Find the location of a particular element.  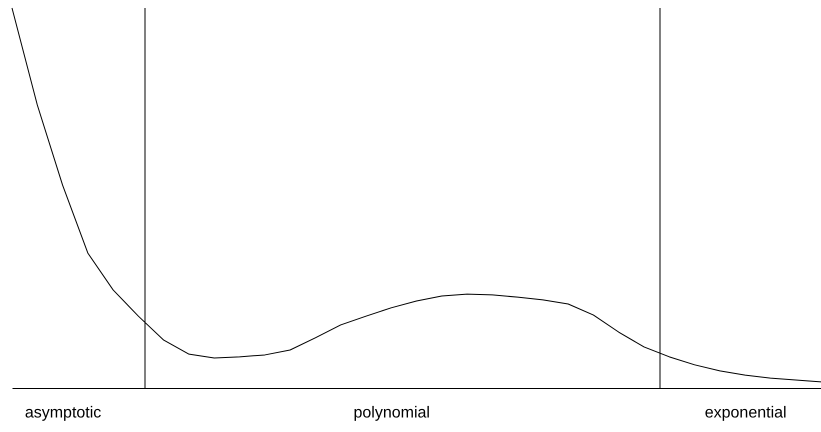

x-tick-label: polynomial is located at coordinates (391, 413).